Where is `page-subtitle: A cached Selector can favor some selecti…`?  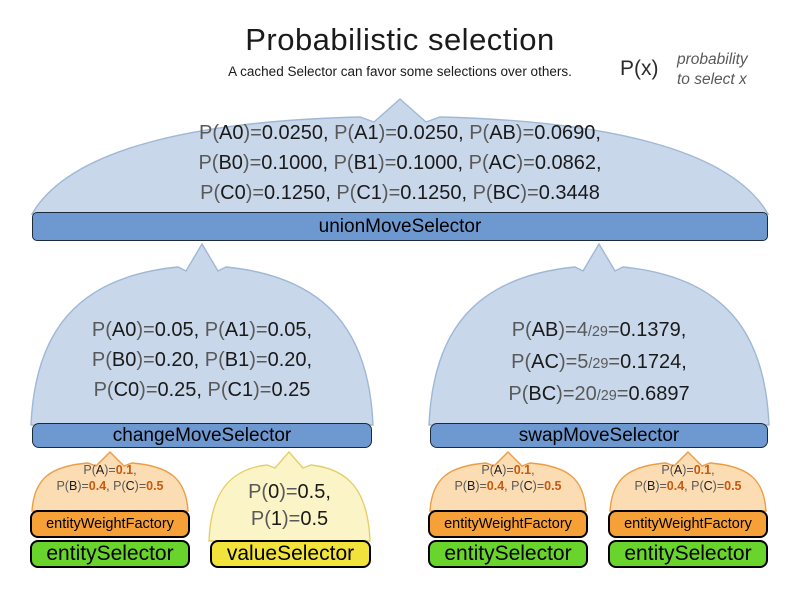 page-subtitle: A cached Selector can favor some selecti… is located at coordinates (400, 71).